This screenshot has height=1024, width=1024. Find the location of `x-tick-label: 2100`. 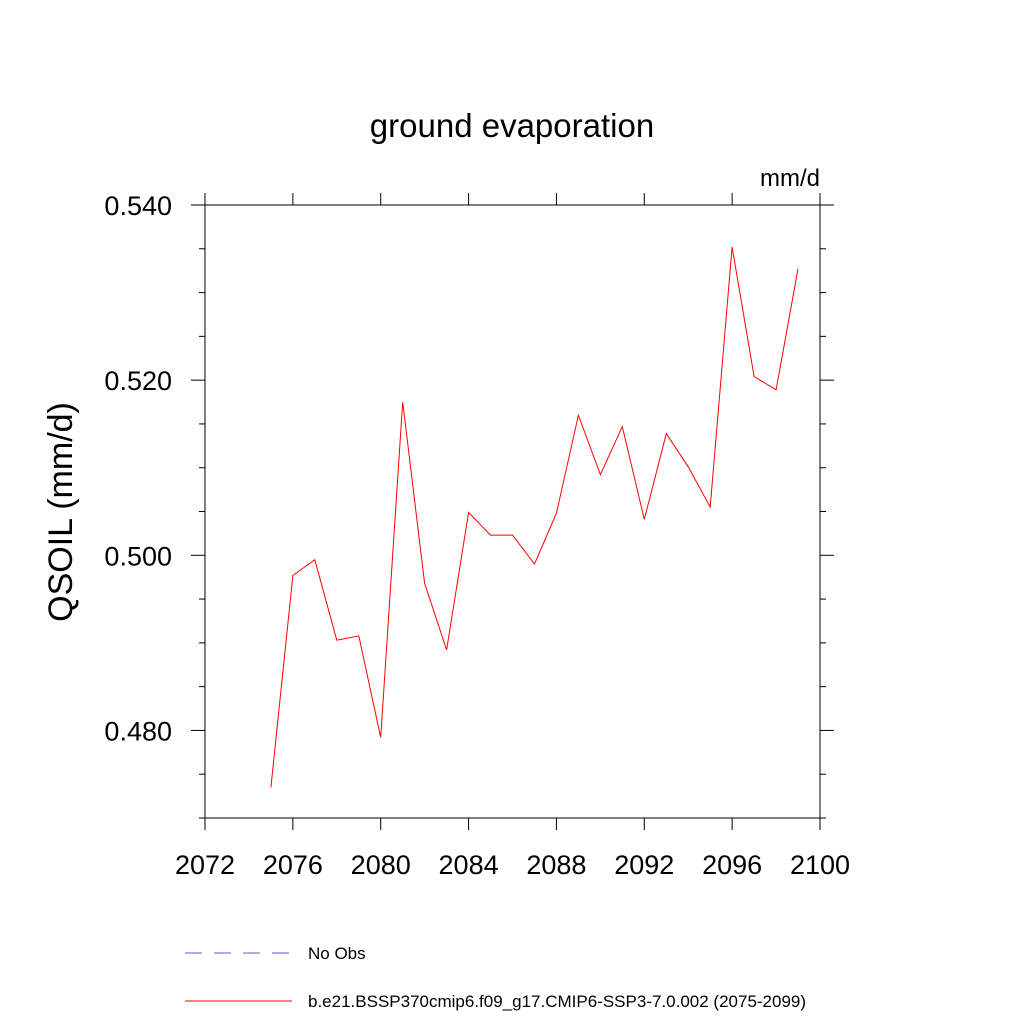

x-tick-label: 2100 is located at coordinates (820, 865).